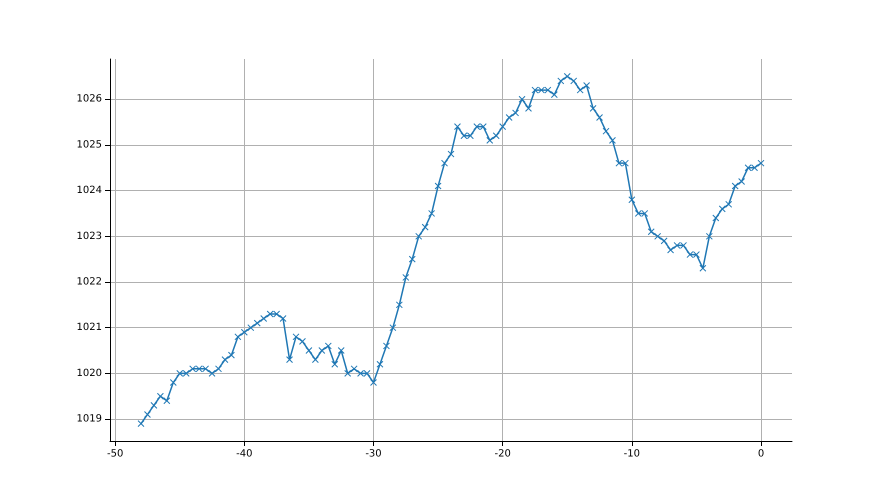  What do you see at coordinates (89, 328) in the screenshot?
I see `y-tick-label: 1021` at bounding box center [89, 328].